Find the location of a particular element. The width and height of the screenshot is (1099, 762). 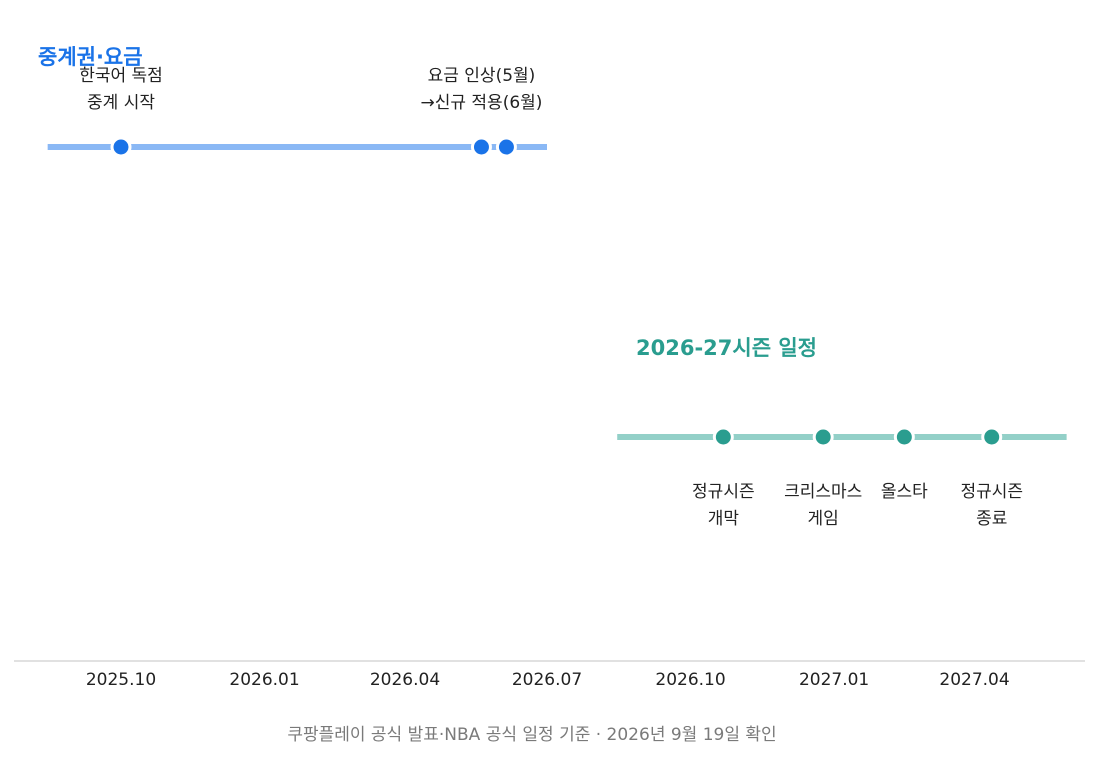

x-tick-label: 2027.01 is located at coordinates (834, 680).